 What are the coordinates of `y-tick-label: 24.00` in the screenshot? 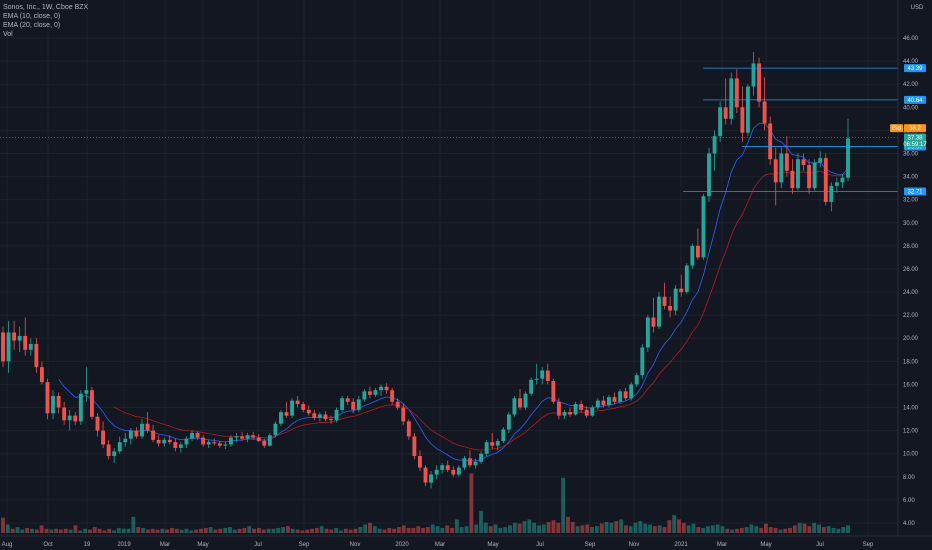 It's located at (911, 293).